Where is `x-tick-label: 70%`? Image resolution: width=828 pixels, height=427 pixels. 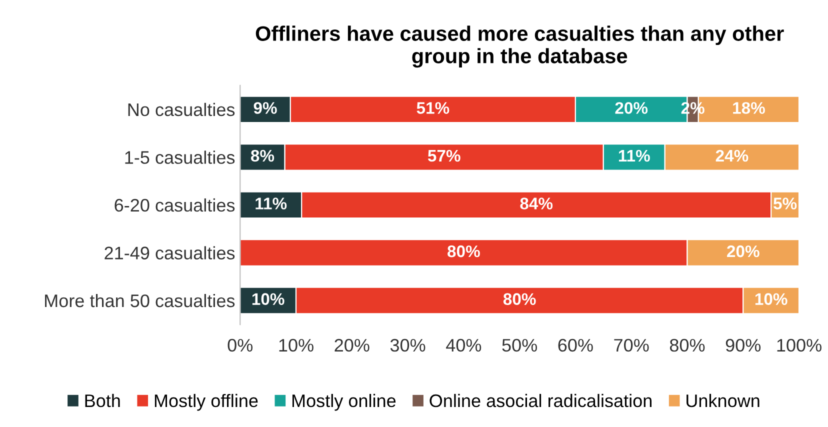
x-tick-label: 70% is located at coordinates (631, 345).